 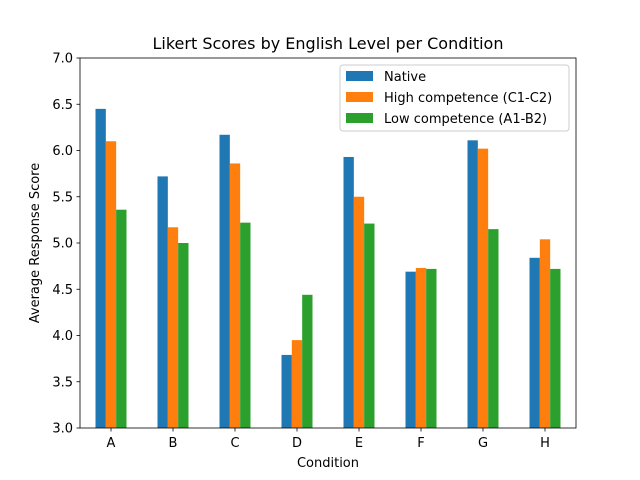 What do you see at coordinates (62, 197) in the screenshot?
I see `y-tick-label: 5.5` at bounding box center [62, 197].